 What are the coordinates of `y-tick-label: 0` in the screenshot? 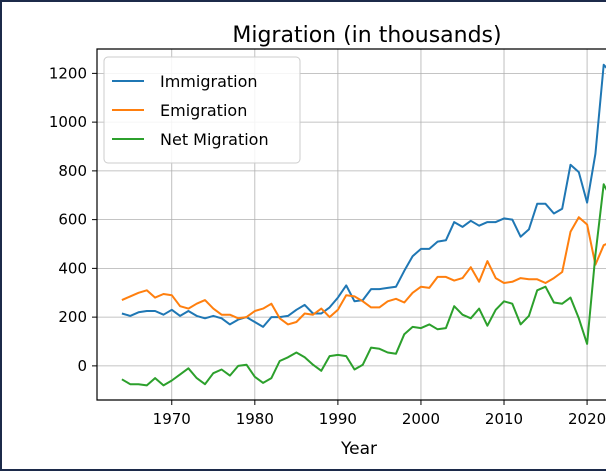 It's located at (82, 366).